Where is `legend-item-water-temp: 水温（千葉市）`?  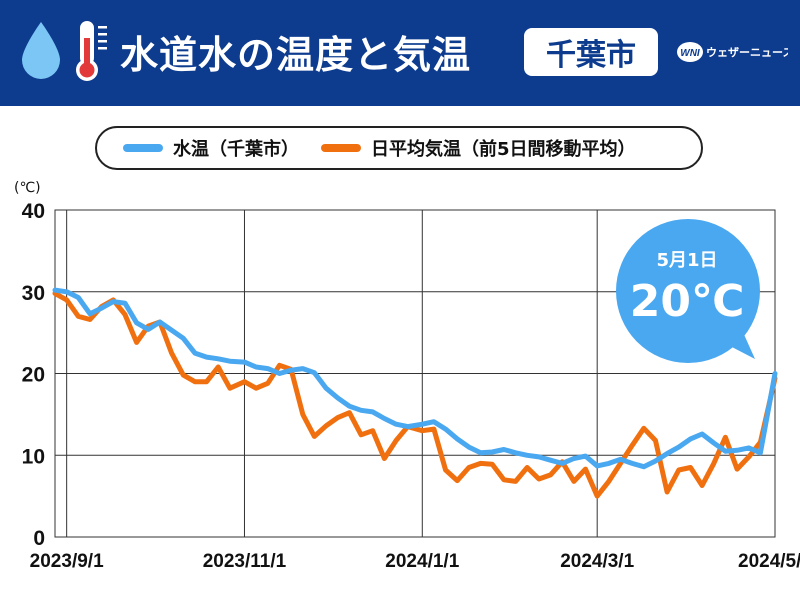
legend-item-water-temp: 水温（千葉市） is located at coordinates (211, 148).